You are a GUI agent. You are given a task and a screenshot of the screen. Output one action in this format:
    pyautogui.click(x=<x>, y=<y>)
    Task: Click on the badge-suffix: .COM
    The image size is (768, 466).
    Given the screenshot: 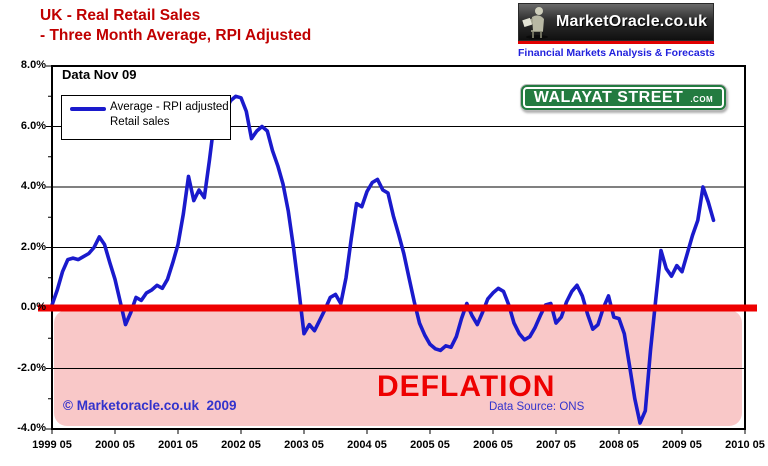 What is the action you would take?
    pyautogui.click(x=702, y=99)
    